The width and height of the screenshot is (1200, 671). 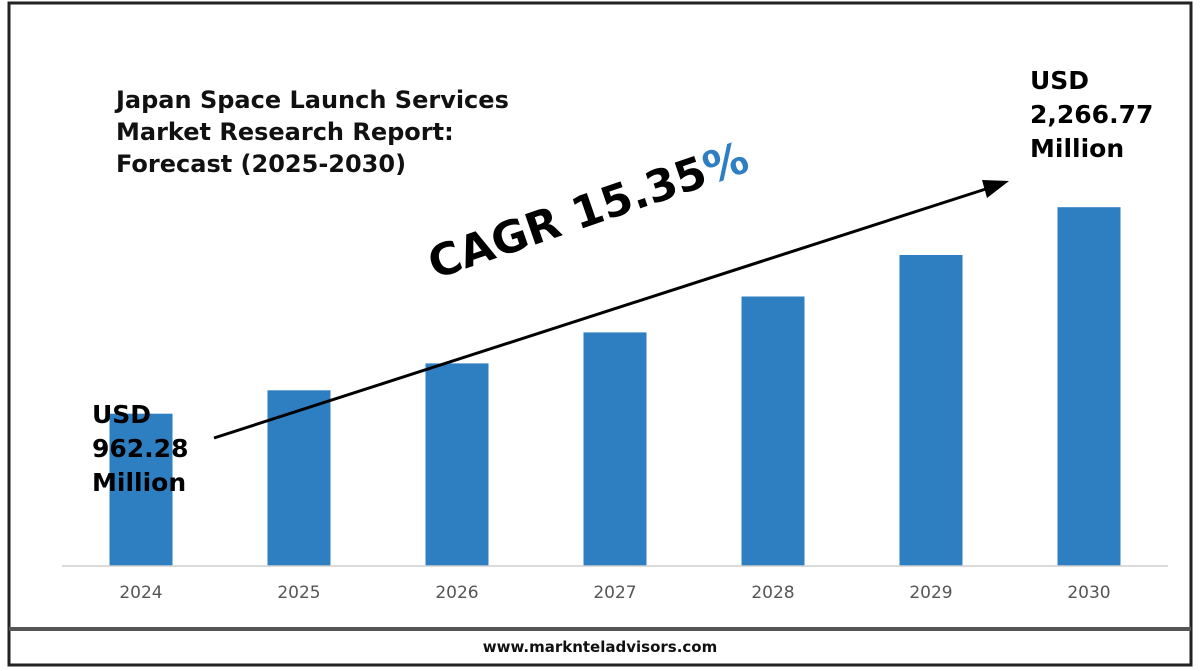 What do you see at coordinates (931, 410) in the screenshot?
I see `bar-2029` at bounding box center [931, 410].